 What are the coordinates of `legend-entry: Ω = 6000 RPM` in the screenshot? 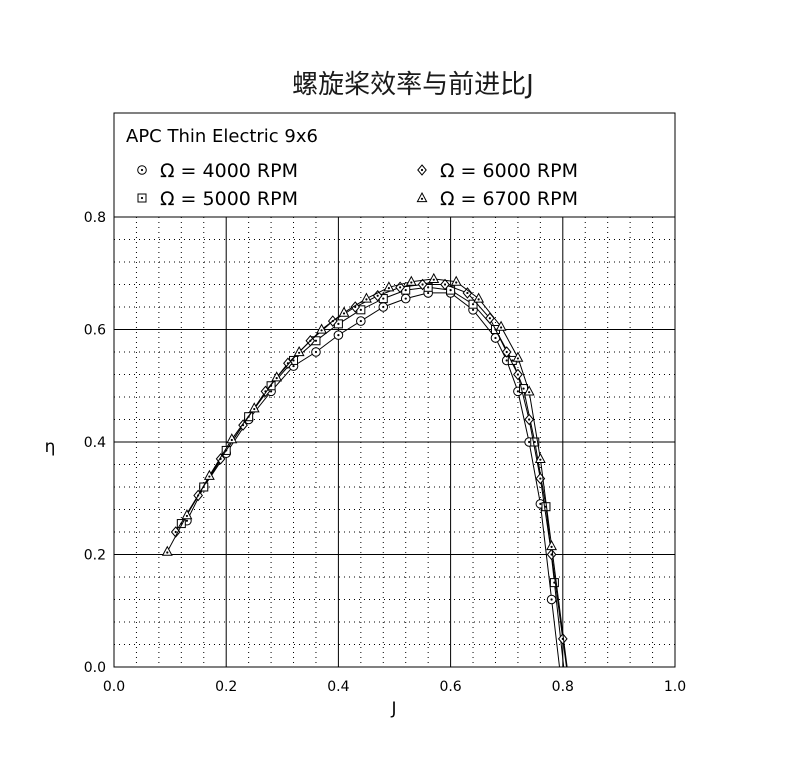 It's located at (497, 171).